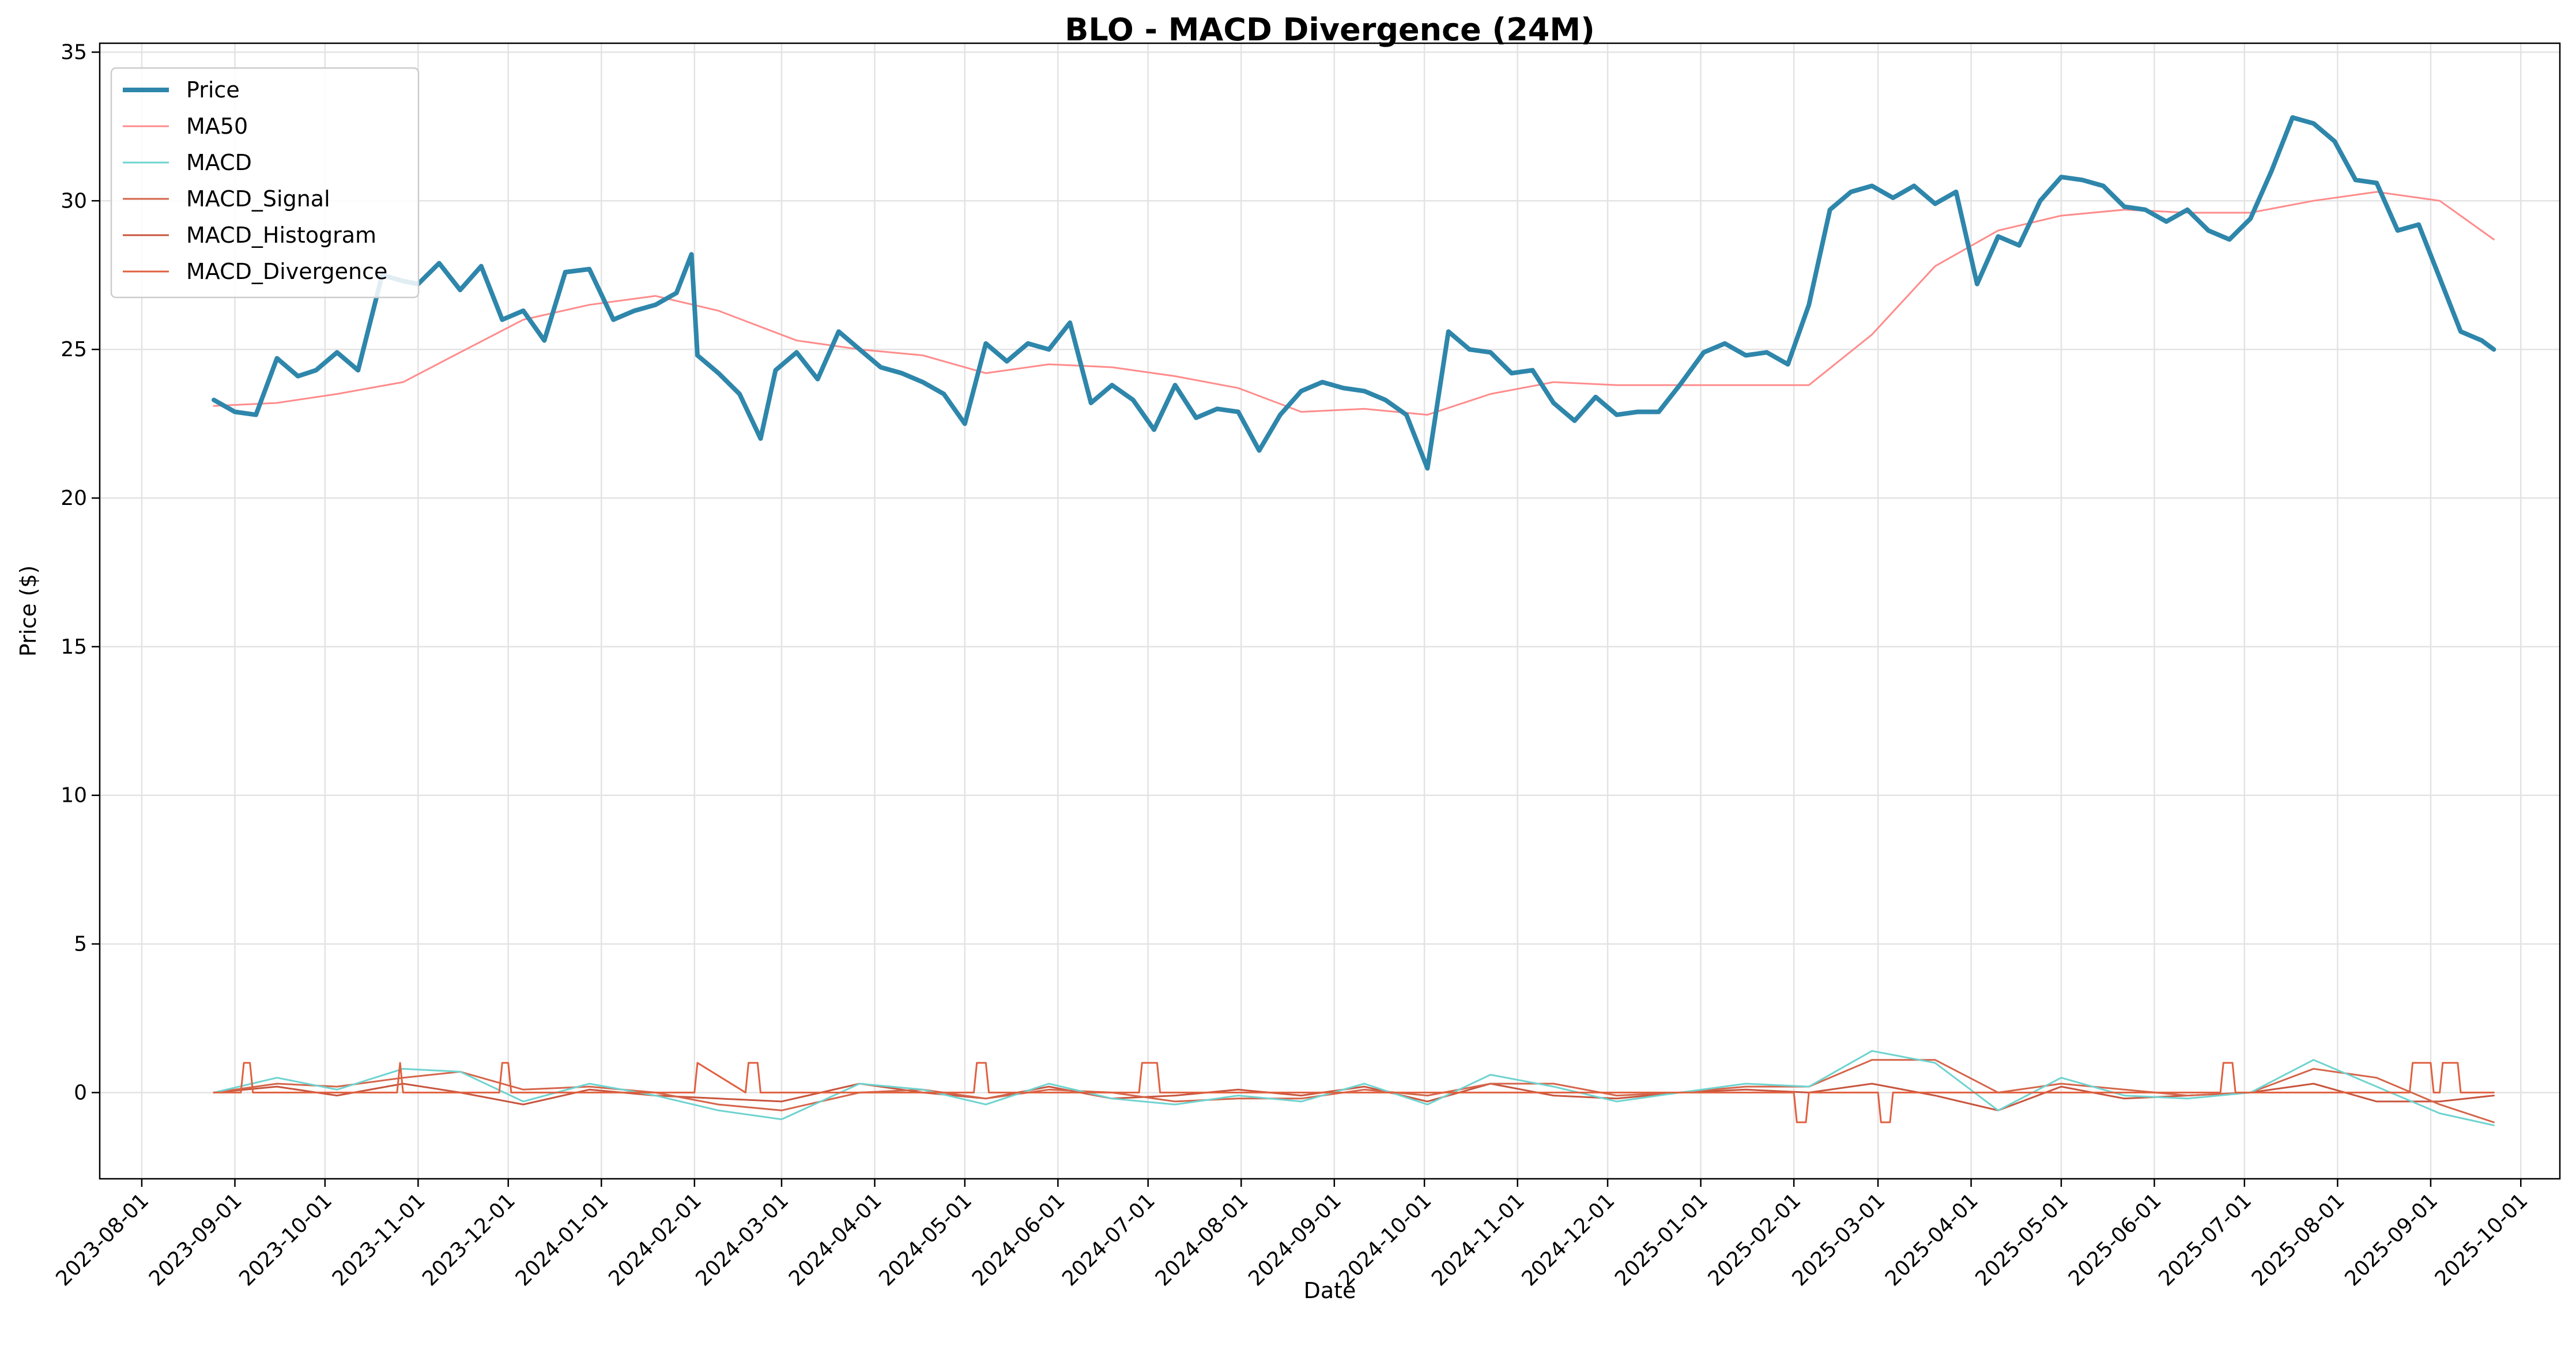 The width and height of the screenshot is (2576, 1369). I want to click on y-tick-label: 25, so click(74, 349).